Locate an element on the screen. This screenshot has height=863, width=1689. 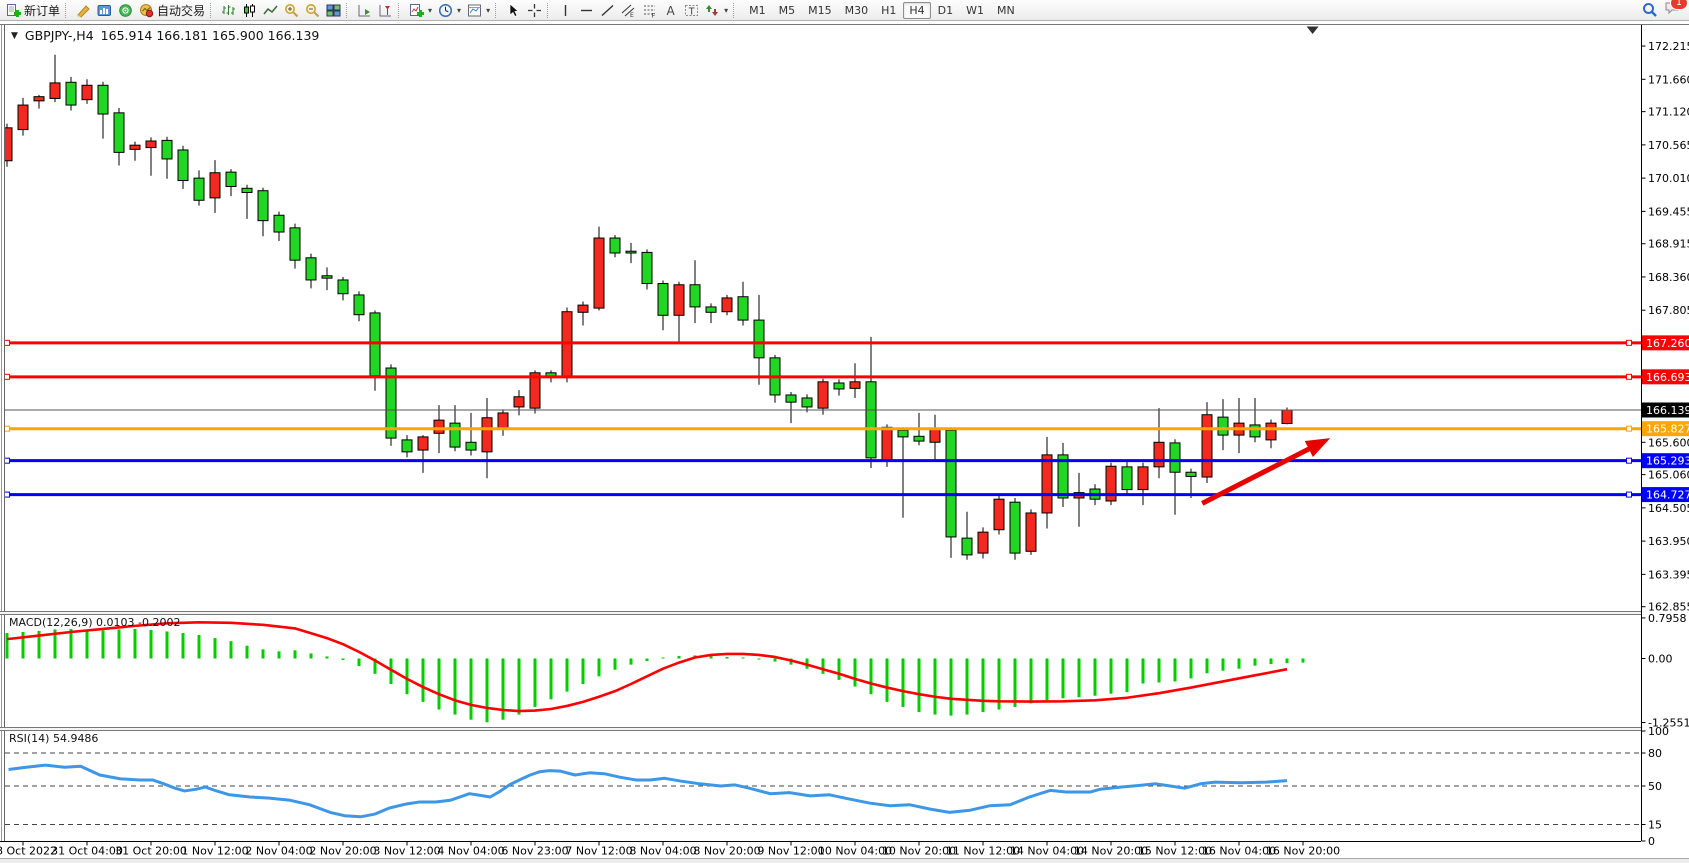
svg-text: 166.693 is located at coordinates (1667, 377).